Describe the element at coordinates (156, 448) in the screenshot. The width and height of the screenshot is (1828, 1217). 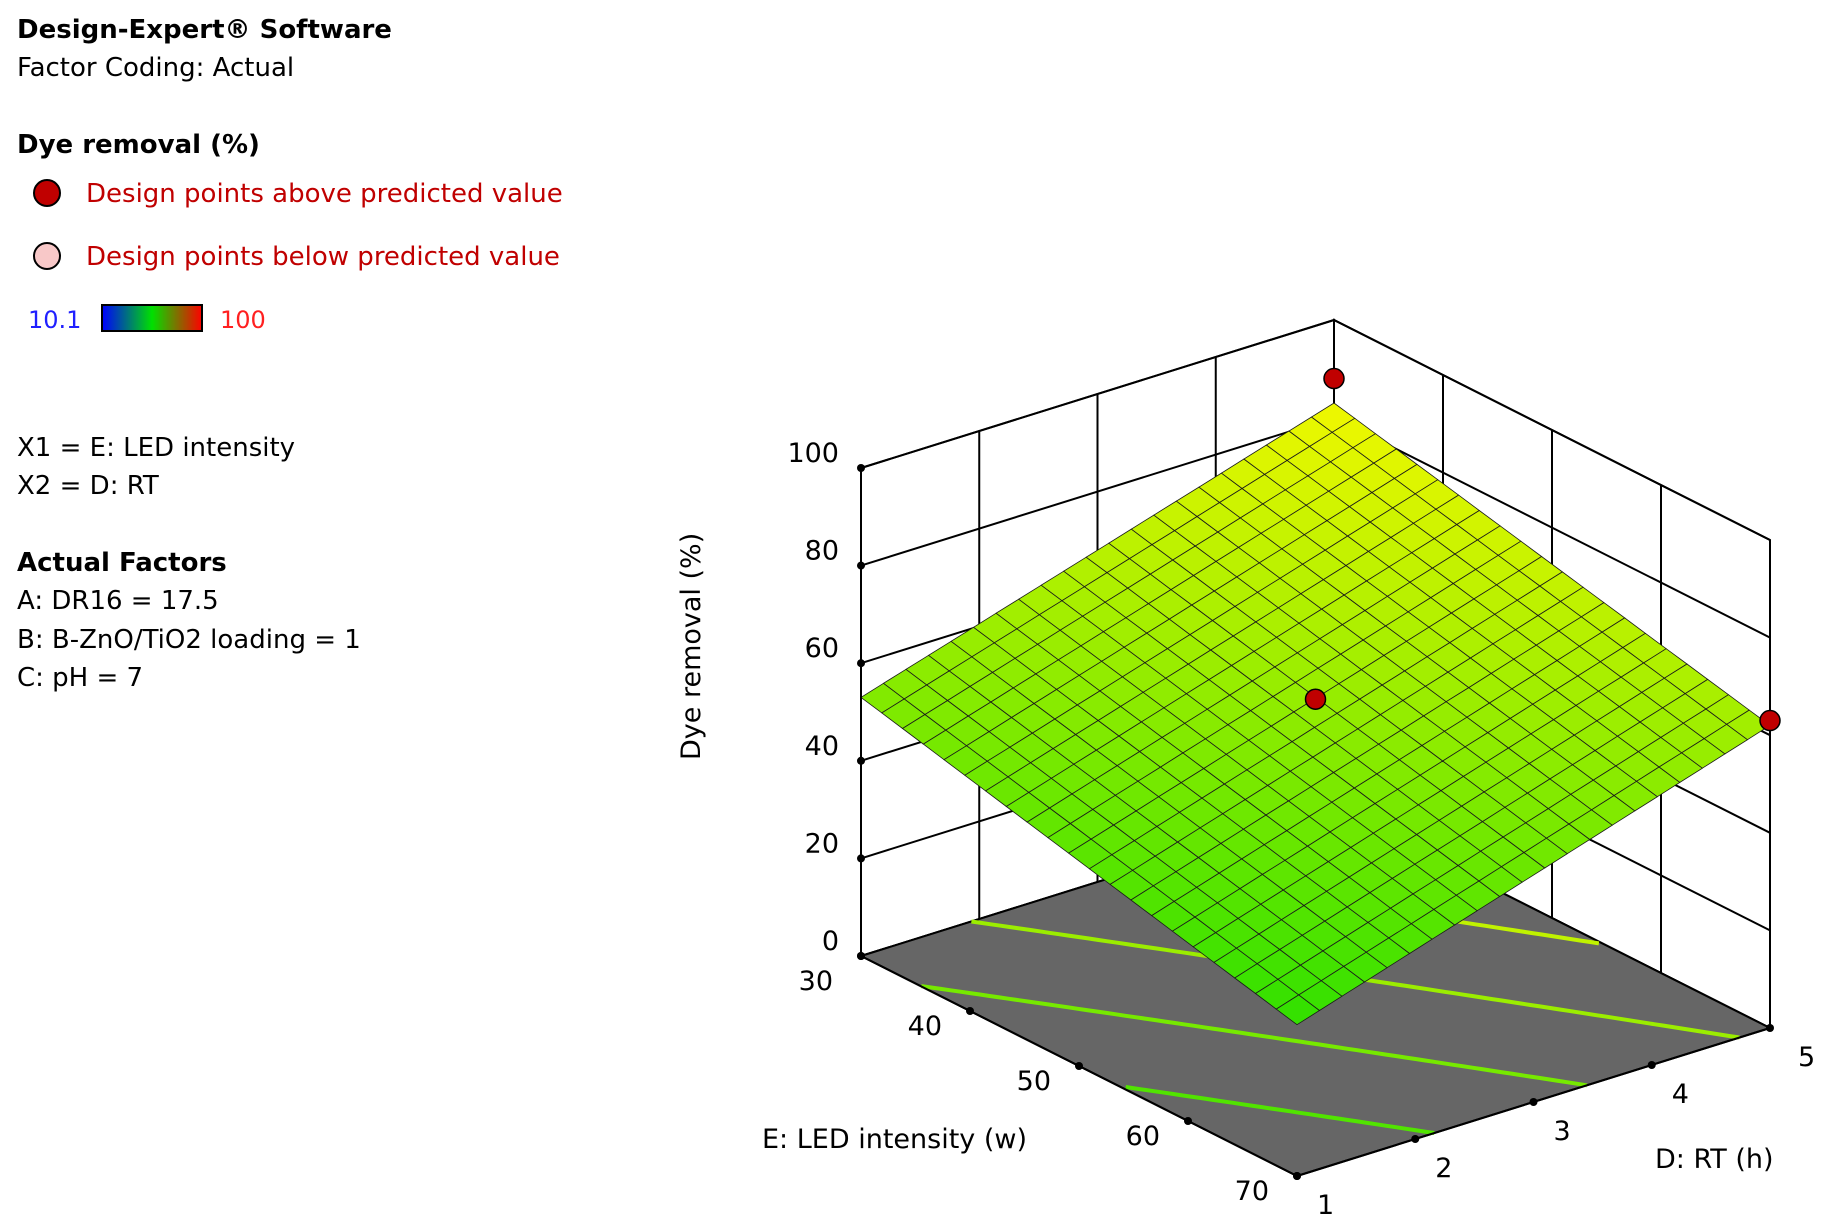
I see `x1-definition: X1 = E: LED intensity` at that location.